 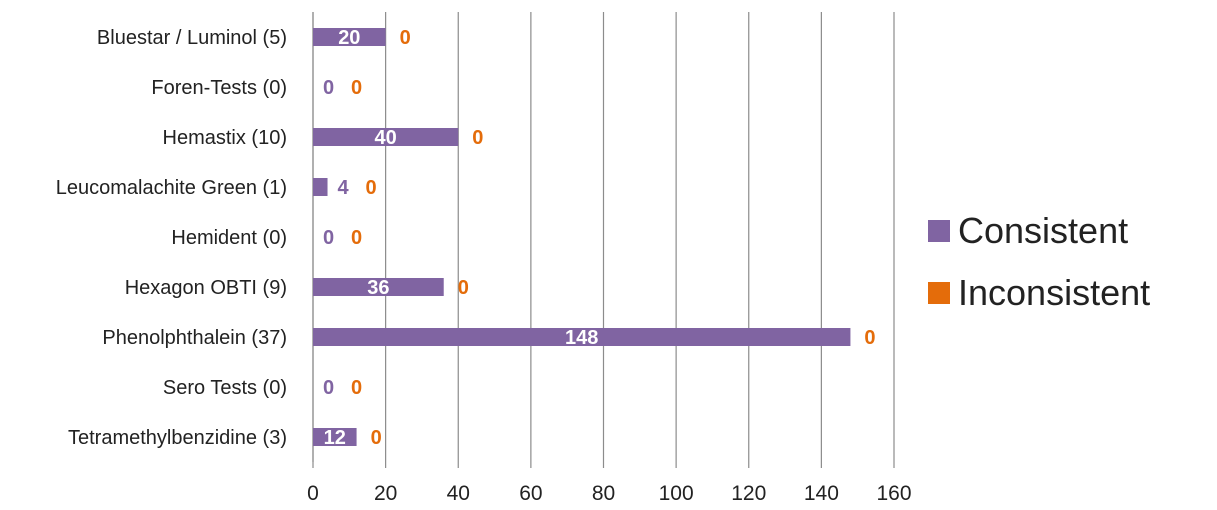 What do you see at coordinates (676, 493) in the screenshot?
I see `x-tick-label: 100` at bounding box center [676, 493].